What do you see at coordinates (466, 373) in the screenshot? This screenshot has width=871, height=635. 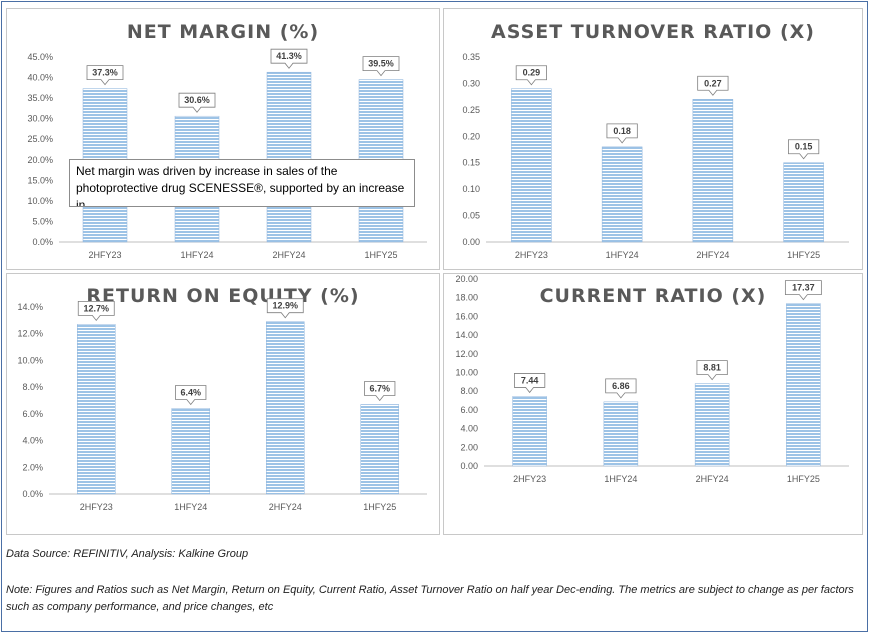 I see `y-tick-label: 10.00` at bounding box center [466, 373].